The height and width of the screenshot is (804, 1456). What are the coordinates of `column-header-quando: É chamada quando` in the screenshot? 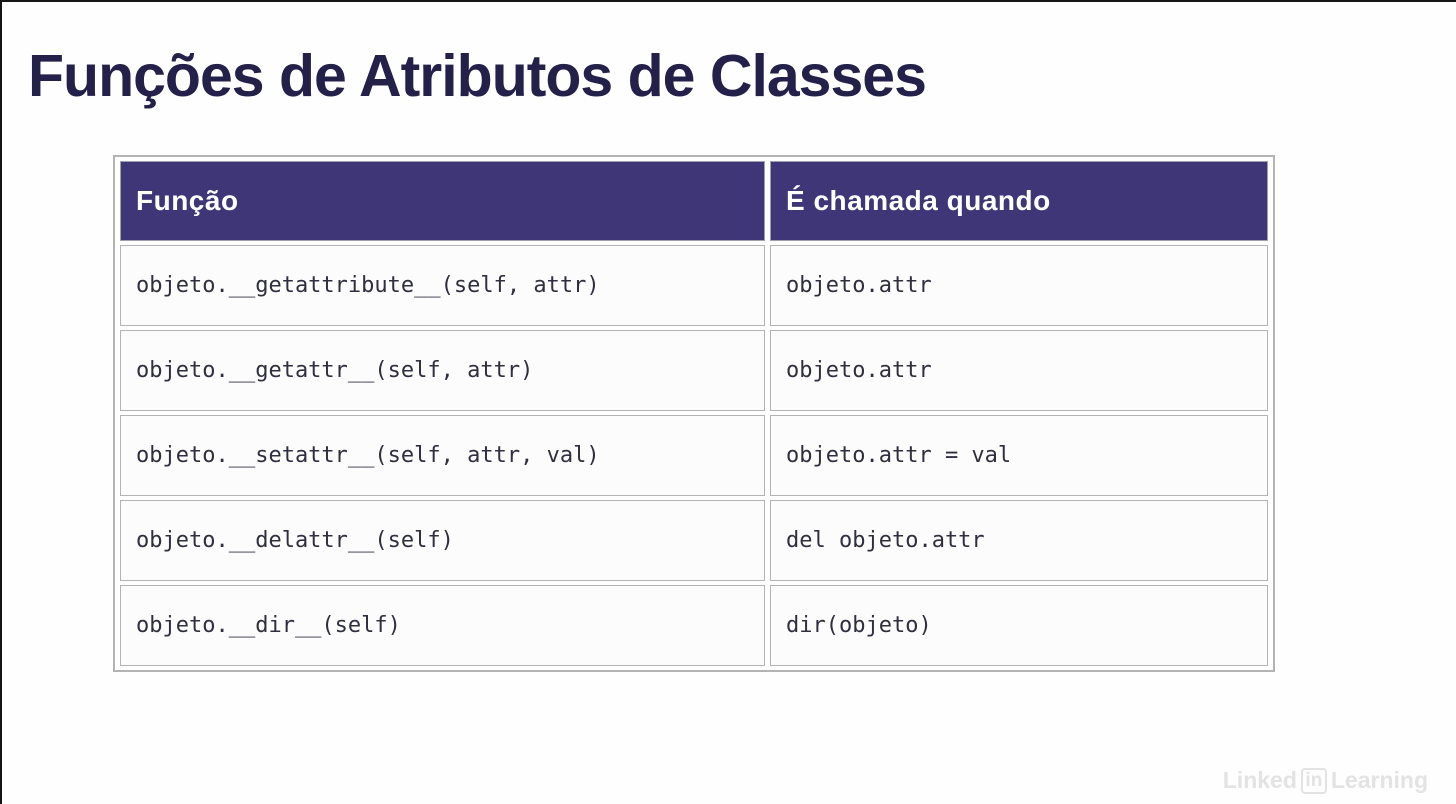 It's located at (1019, 201).